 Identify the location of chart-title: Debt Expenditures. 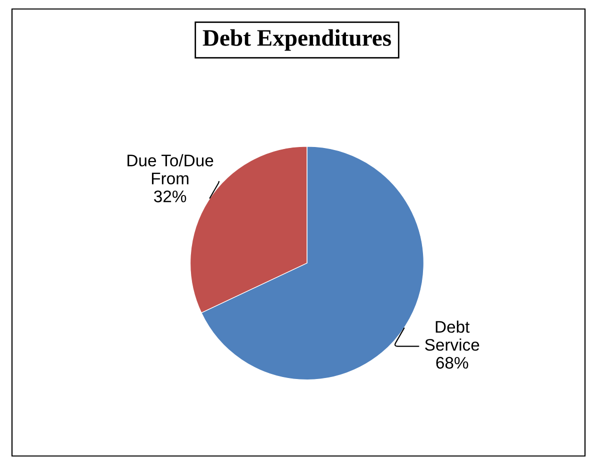
(296, 40).